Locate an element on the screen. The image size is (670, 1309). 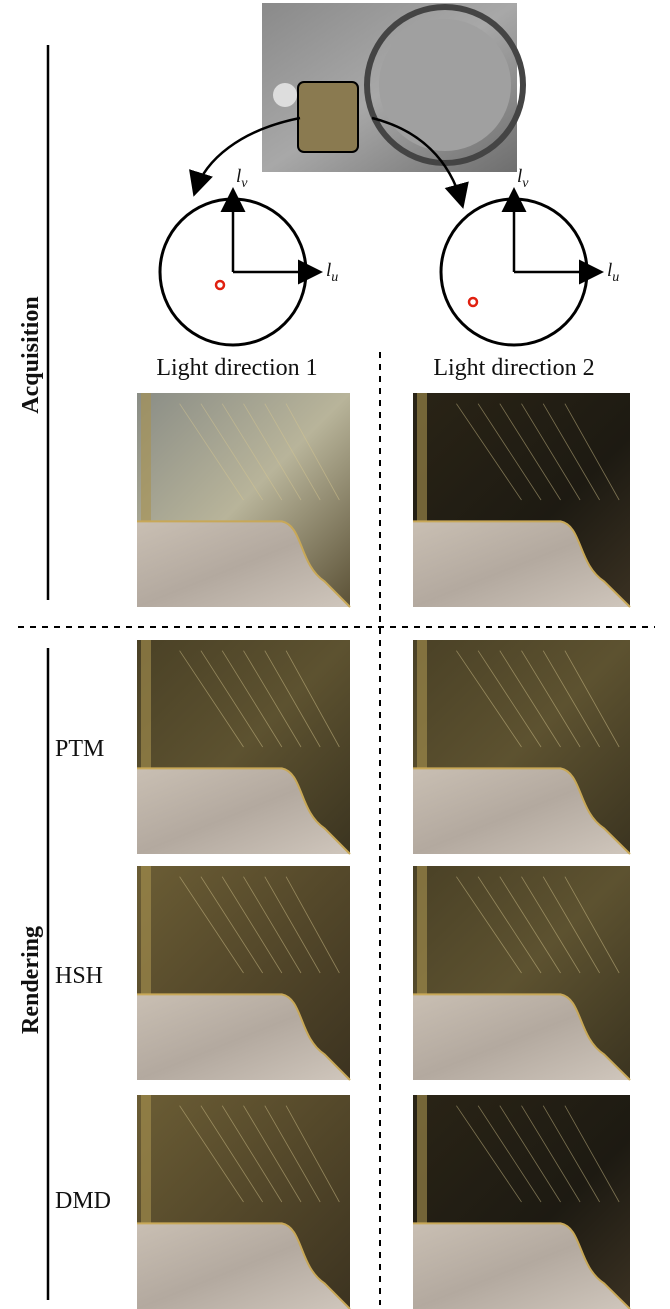
column-label: Light direction 1 is located at coordinates (236, 368).